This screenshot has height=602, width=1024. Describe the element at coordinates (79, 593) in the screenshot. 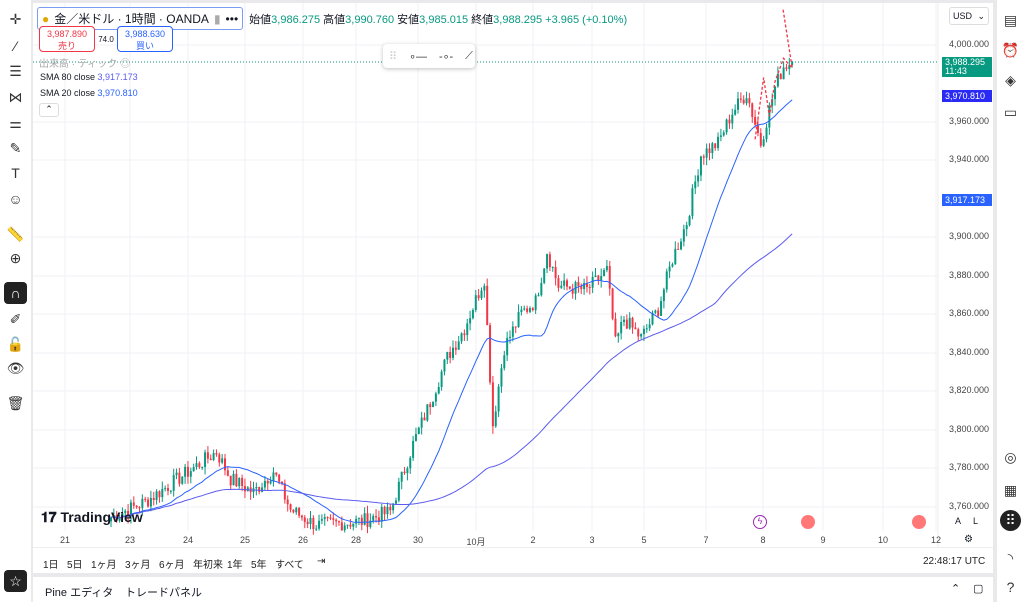

I see `tab-pine-editor: Pine エディタ` at that location.